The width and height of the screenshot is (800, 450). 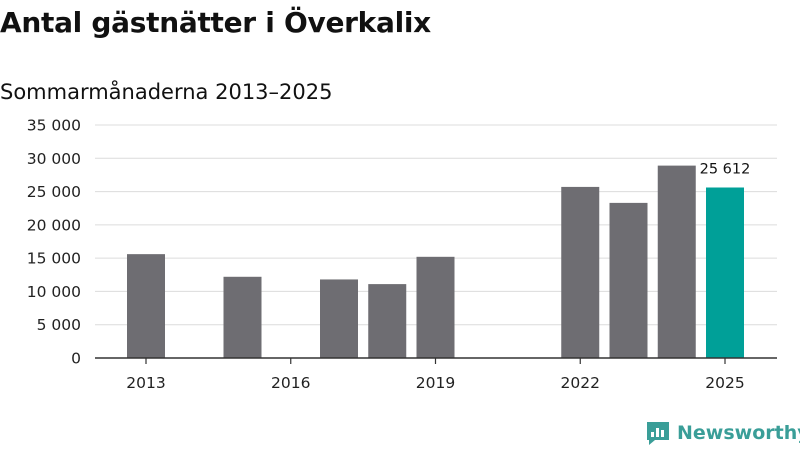 What do you see at coordinates (725, 272) in the screenshot?
I see `bar-2025` at bounding box center [725, 272].